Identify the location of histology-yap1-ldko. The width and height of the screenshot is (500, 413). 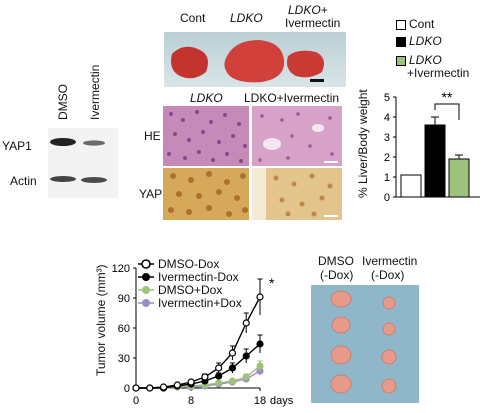
(206, 194).